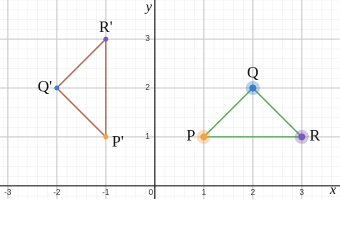  I want to click on x-tick-label: -1, so click(106, 192).